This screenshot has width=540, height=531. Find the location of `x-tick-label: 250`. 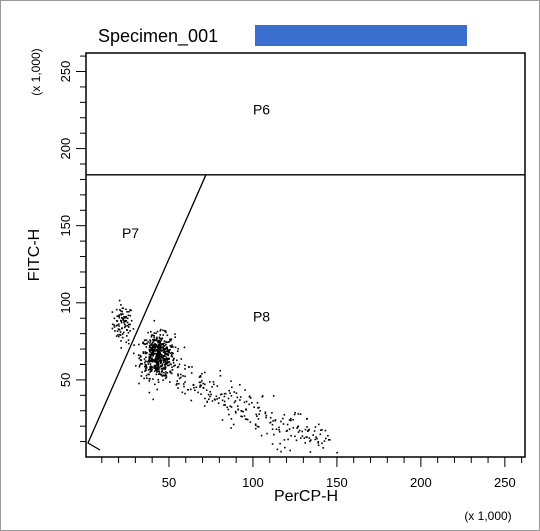

x-tick-label: 250 is located at coordinates (505, 482).